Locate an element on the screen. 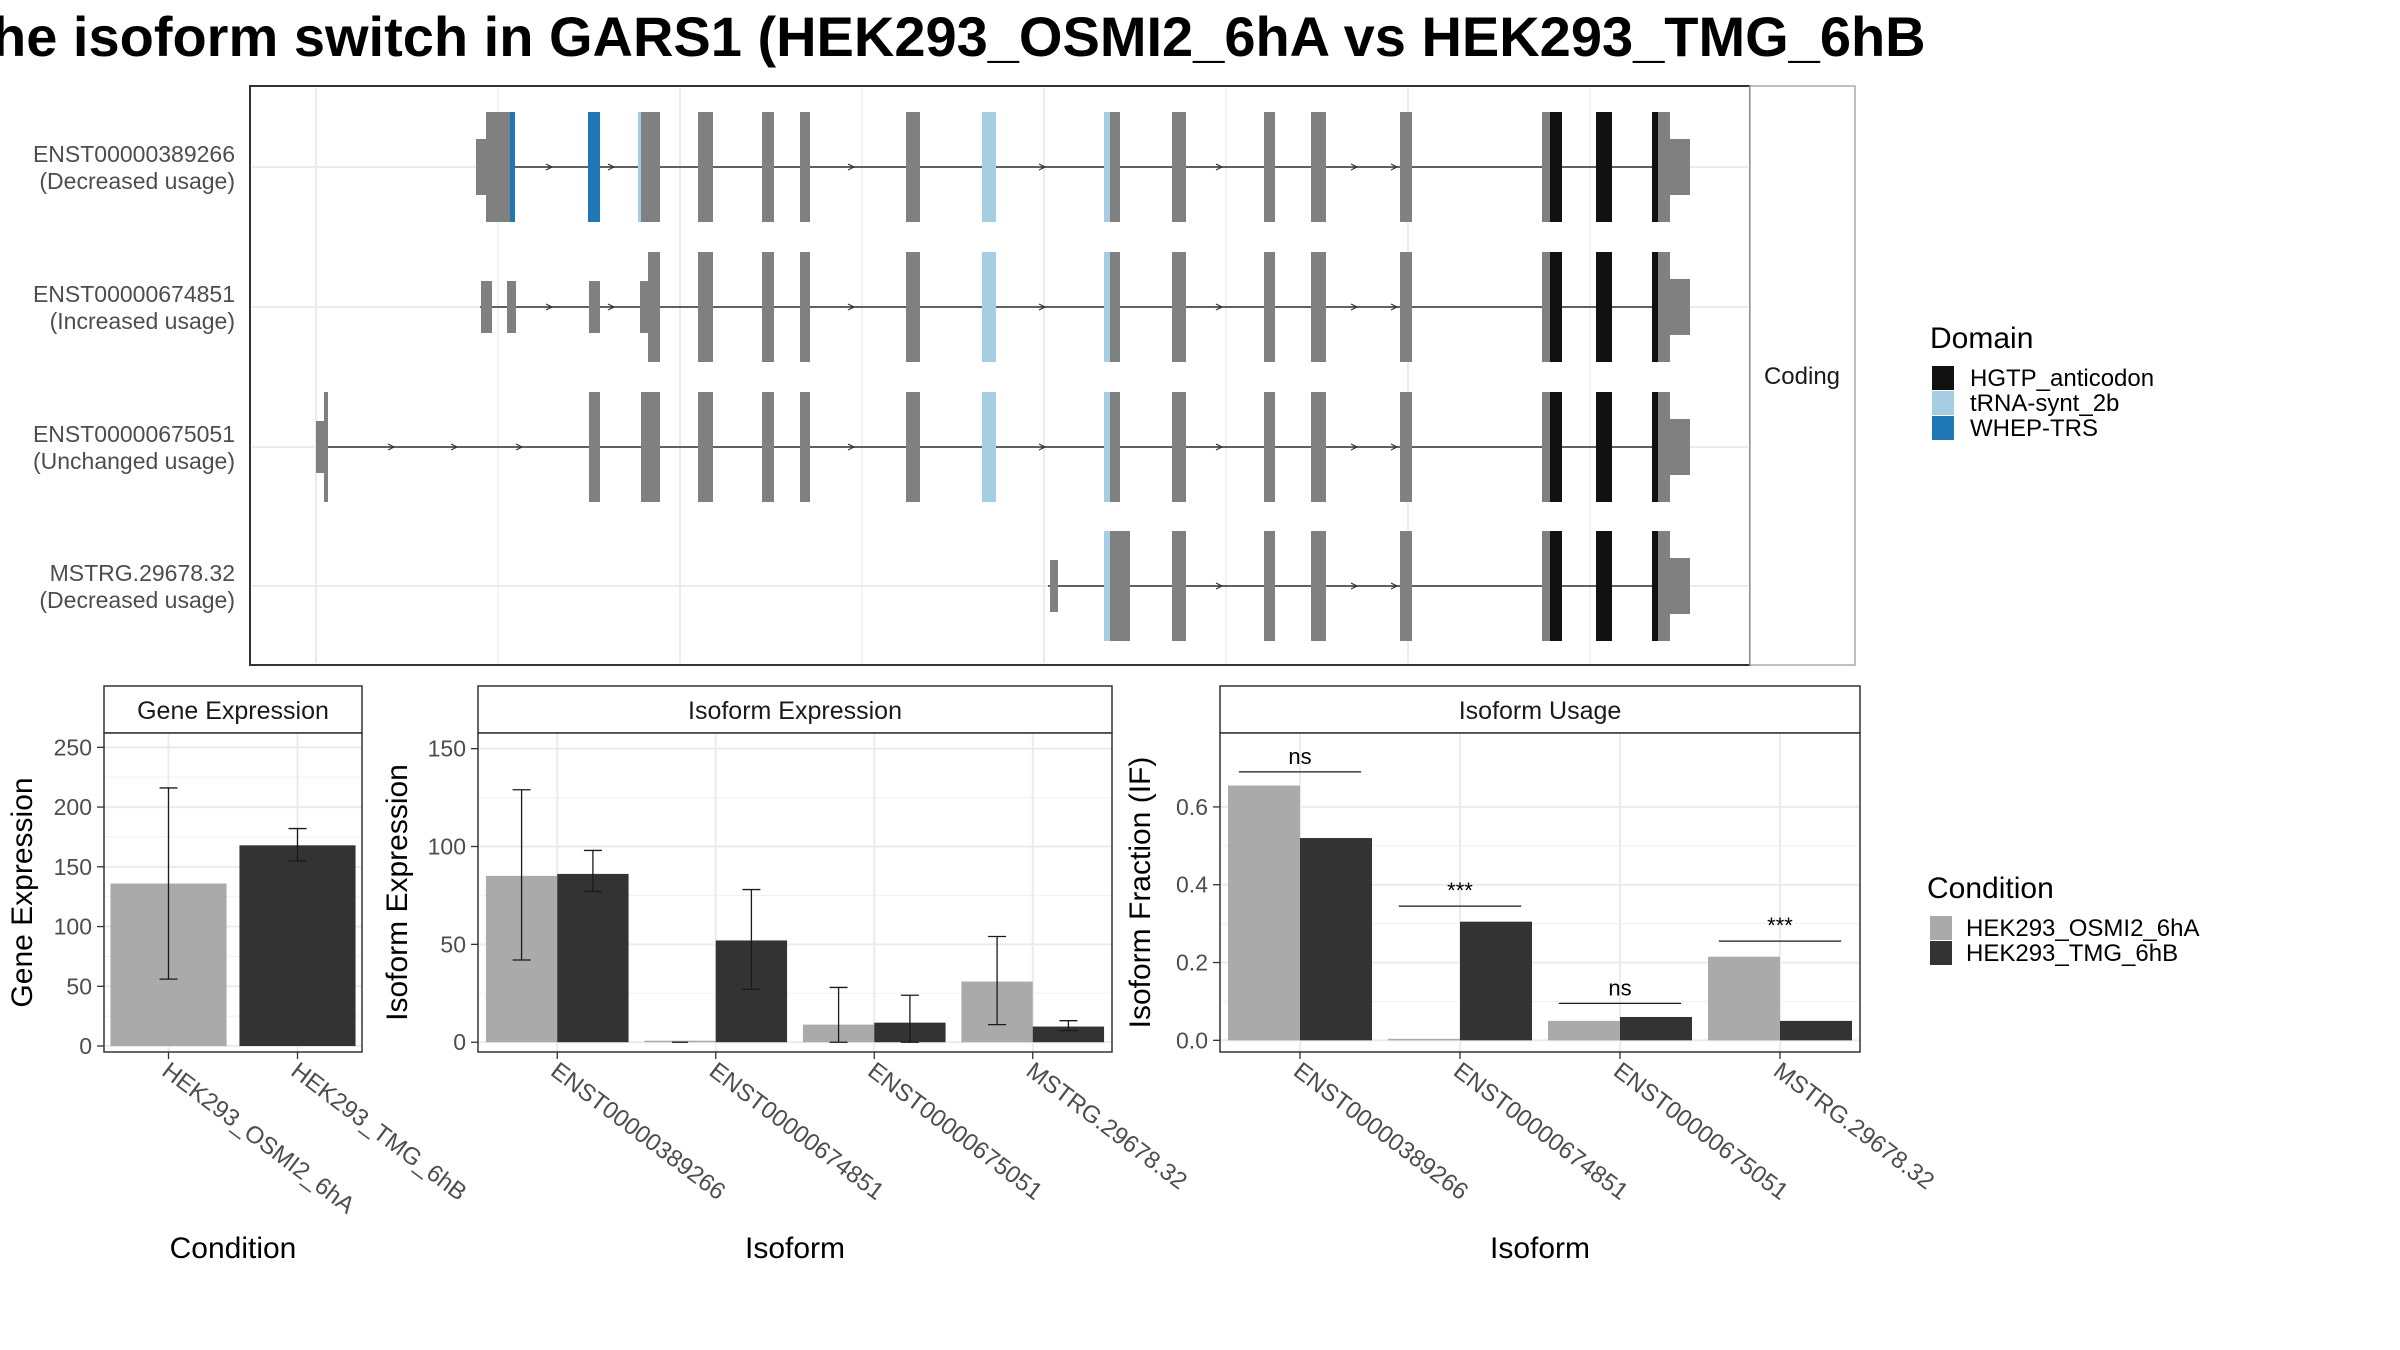 Image resolution: width=2400 pixels, height=1350 pixels. condition-legend-label: HEK293_TMG_6hB is located at coordinates (2072, 953).